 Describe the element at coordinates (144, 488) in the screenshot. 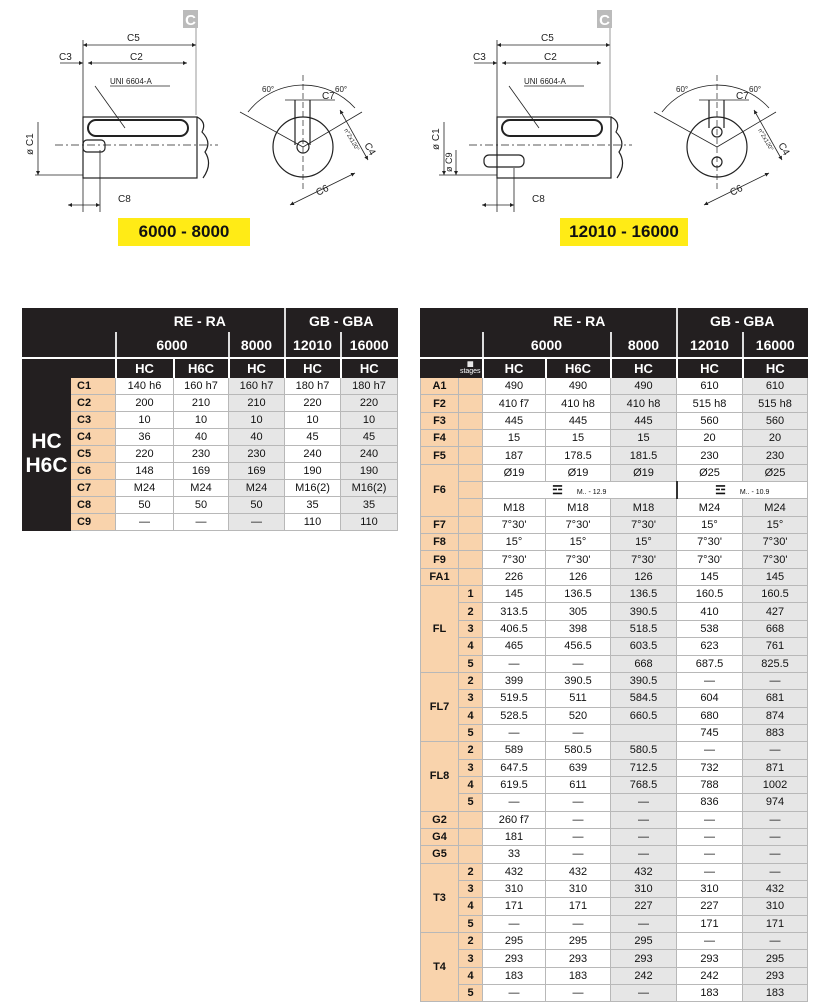

I see `value-cell: M24` at that location.